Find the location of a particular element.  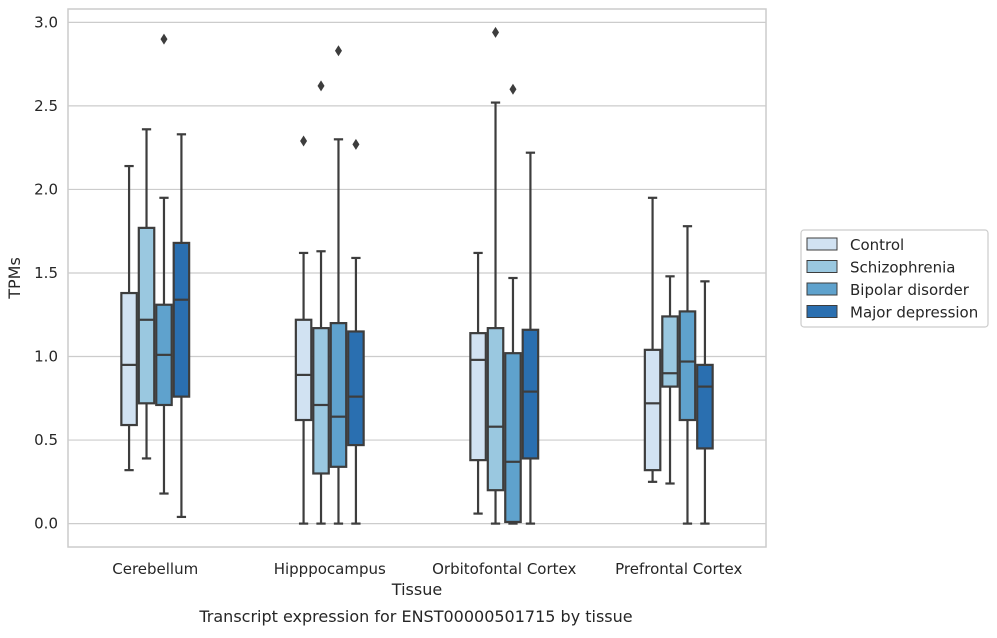

y-tick-label: 0.5 is located at coordinates (46, 440).